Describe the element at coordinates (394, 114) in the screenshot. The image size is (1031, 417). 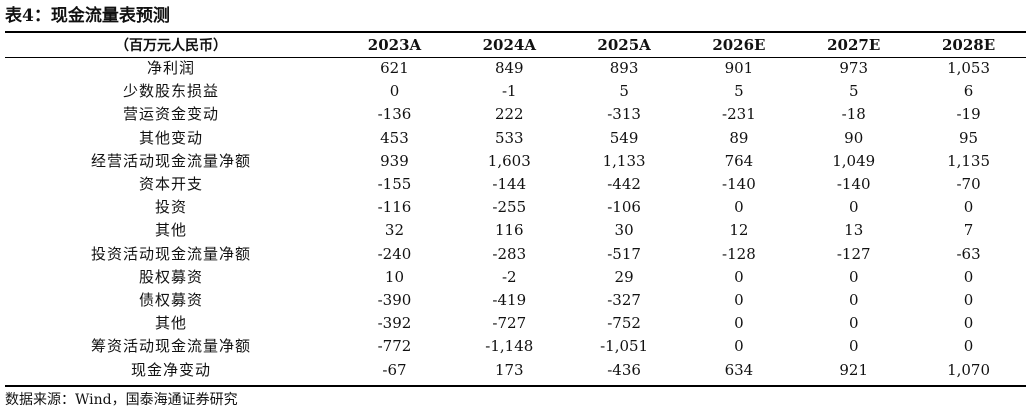
I see `table-cell: -136` at that location.